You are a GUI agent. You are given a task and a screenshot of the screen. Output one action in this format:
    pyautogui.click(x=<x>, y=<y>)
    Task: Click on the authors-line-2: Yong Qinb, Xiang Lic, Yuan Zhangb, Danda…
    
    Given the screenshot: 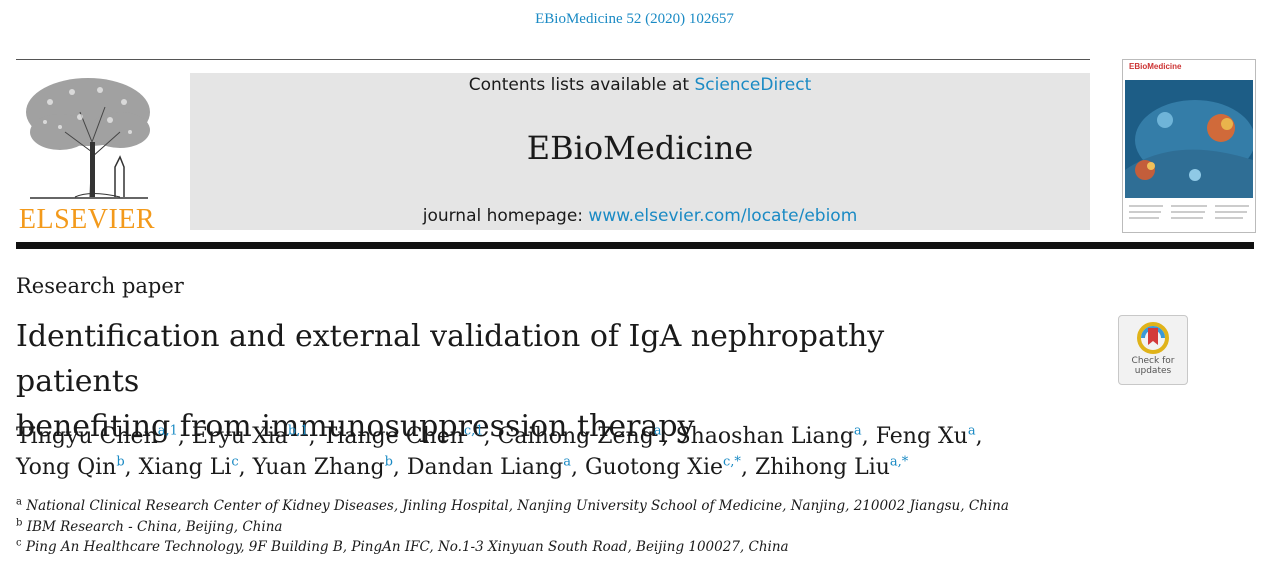 What is the action you would take?
    pyautogui.click(x=566, y=467)
    